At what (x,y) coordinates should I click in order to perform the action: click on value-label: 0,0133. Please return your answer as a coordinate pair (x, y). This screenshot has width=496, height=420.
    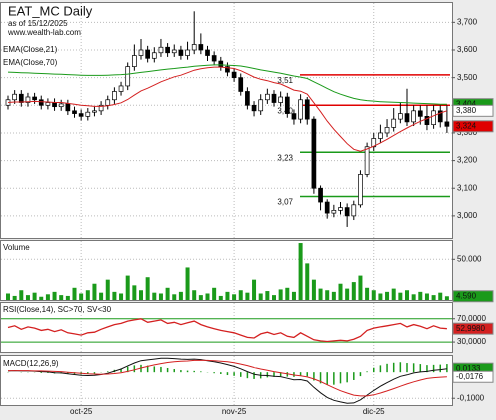
    Looking at the image, I should click on (468, 368).